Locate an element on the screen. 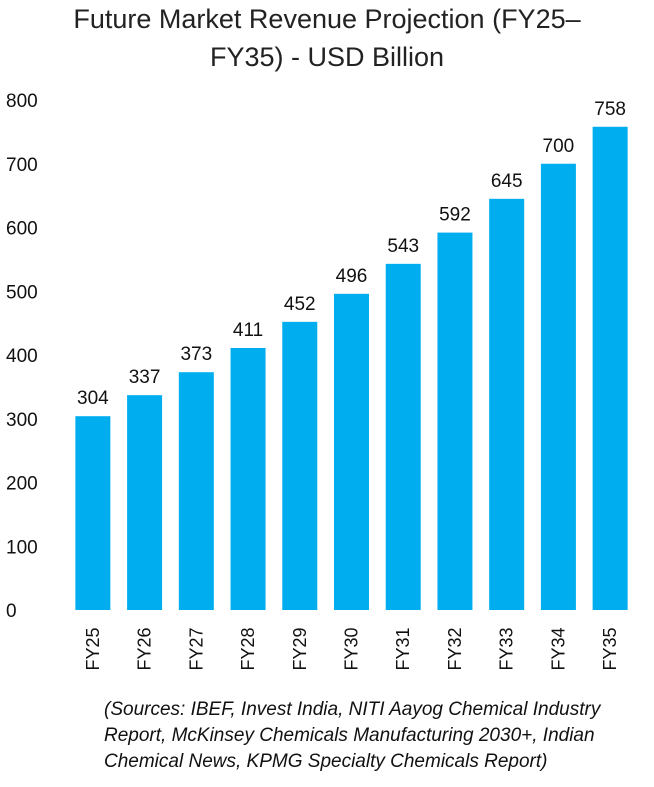 Image resolution: width=654 pixels, height=787 pixels. y-tick-label: 300 is located at coordinates (22, 420).